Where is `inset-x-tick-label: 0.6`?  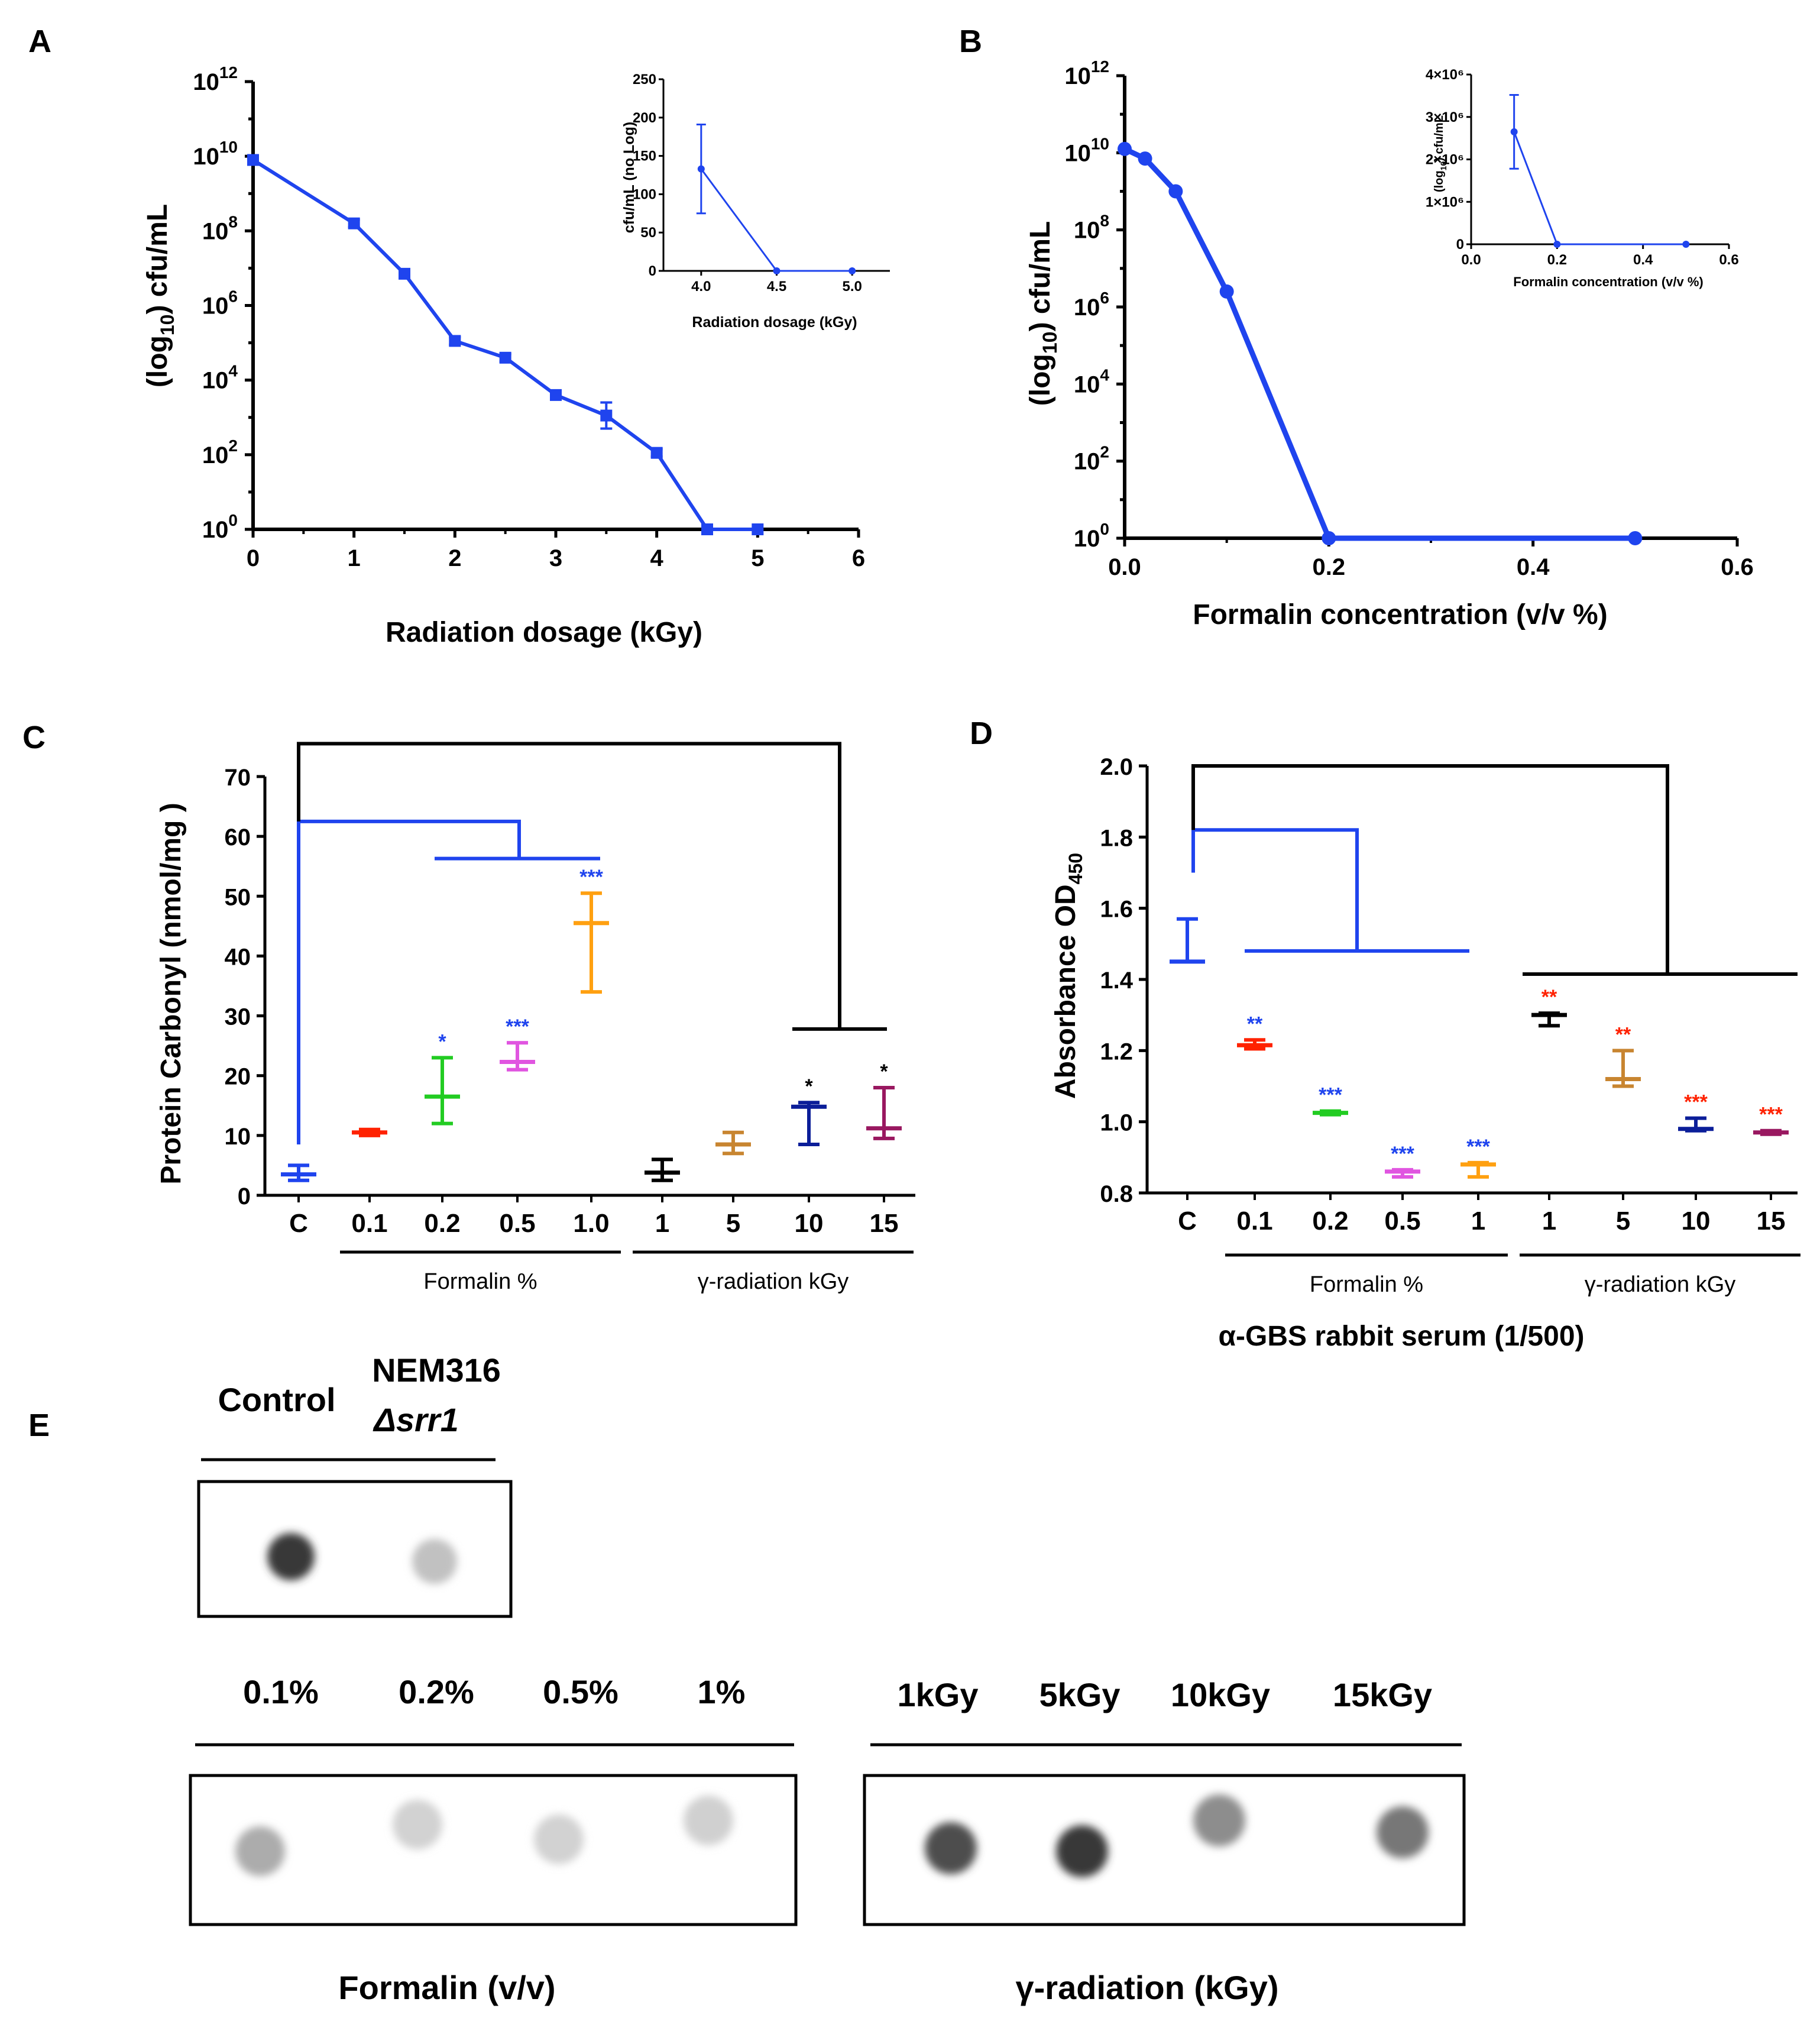 inset-x-tick-label: 0.6 is located at coordinates (1728, 260).